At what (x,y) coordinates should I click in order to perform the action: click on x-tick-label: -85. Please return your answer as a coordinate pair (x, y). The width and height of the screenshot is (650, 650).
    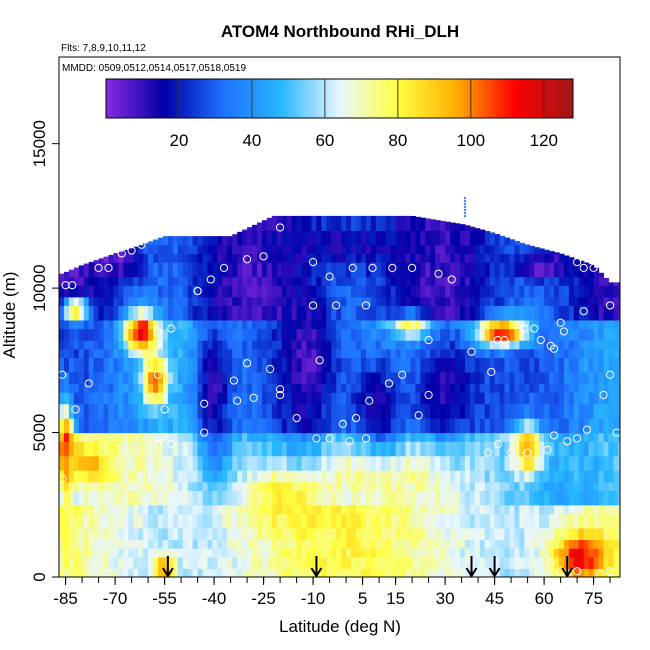
    Looking at the image, I should click on (65, 598).